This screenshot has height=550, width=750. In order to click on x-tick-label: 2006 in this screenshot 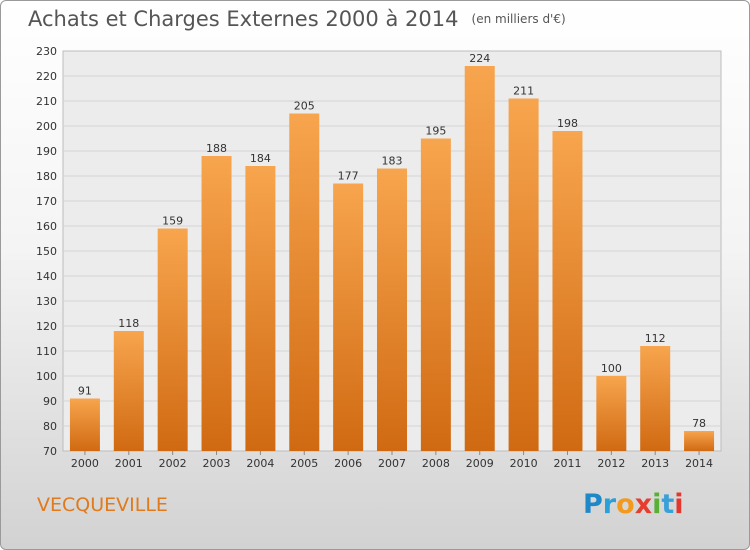, I will do `click(348, 463)`.